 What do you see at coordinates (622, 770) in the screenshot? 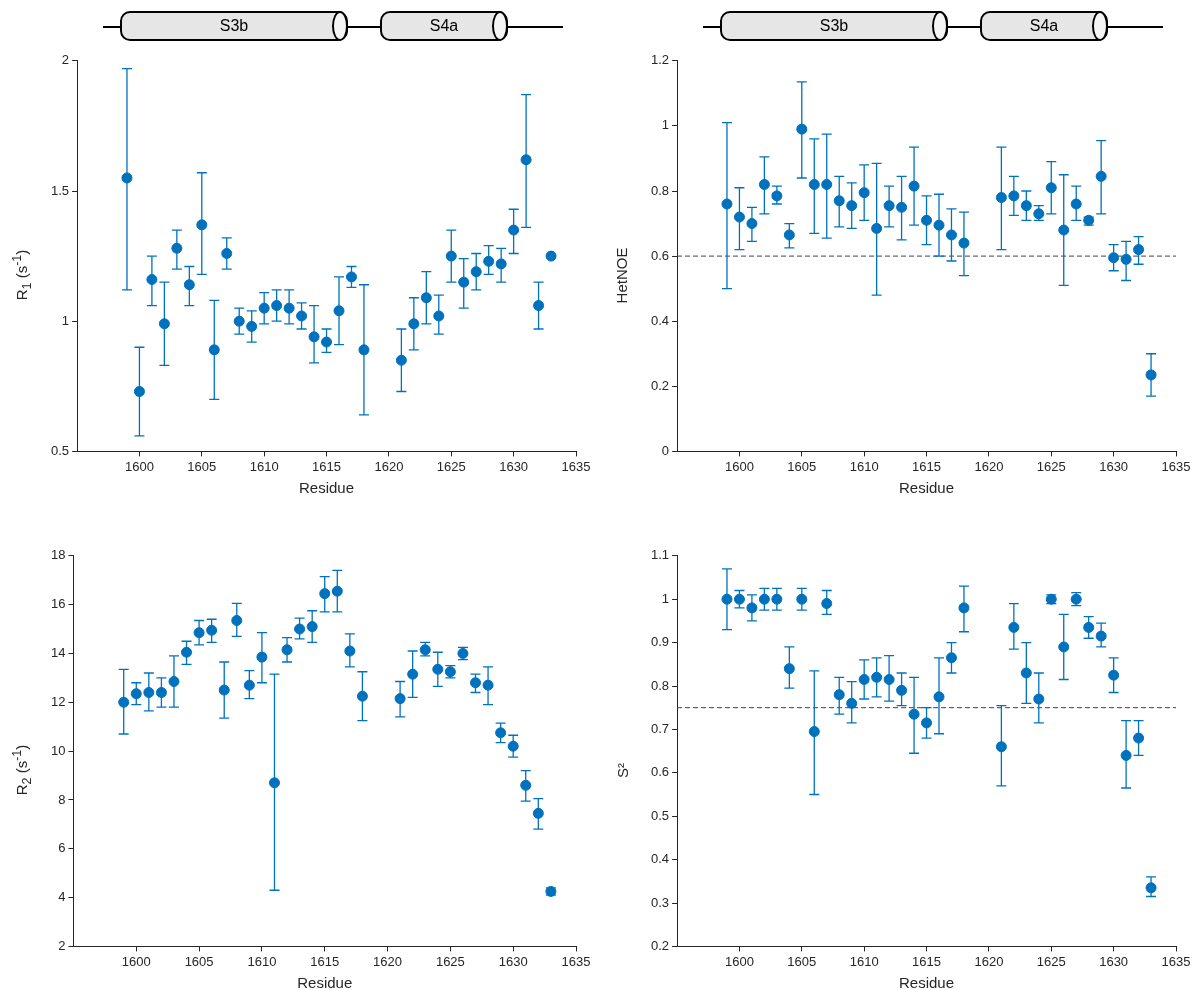
I see `y-axis-title: S²` at bounding box center [622, 770].